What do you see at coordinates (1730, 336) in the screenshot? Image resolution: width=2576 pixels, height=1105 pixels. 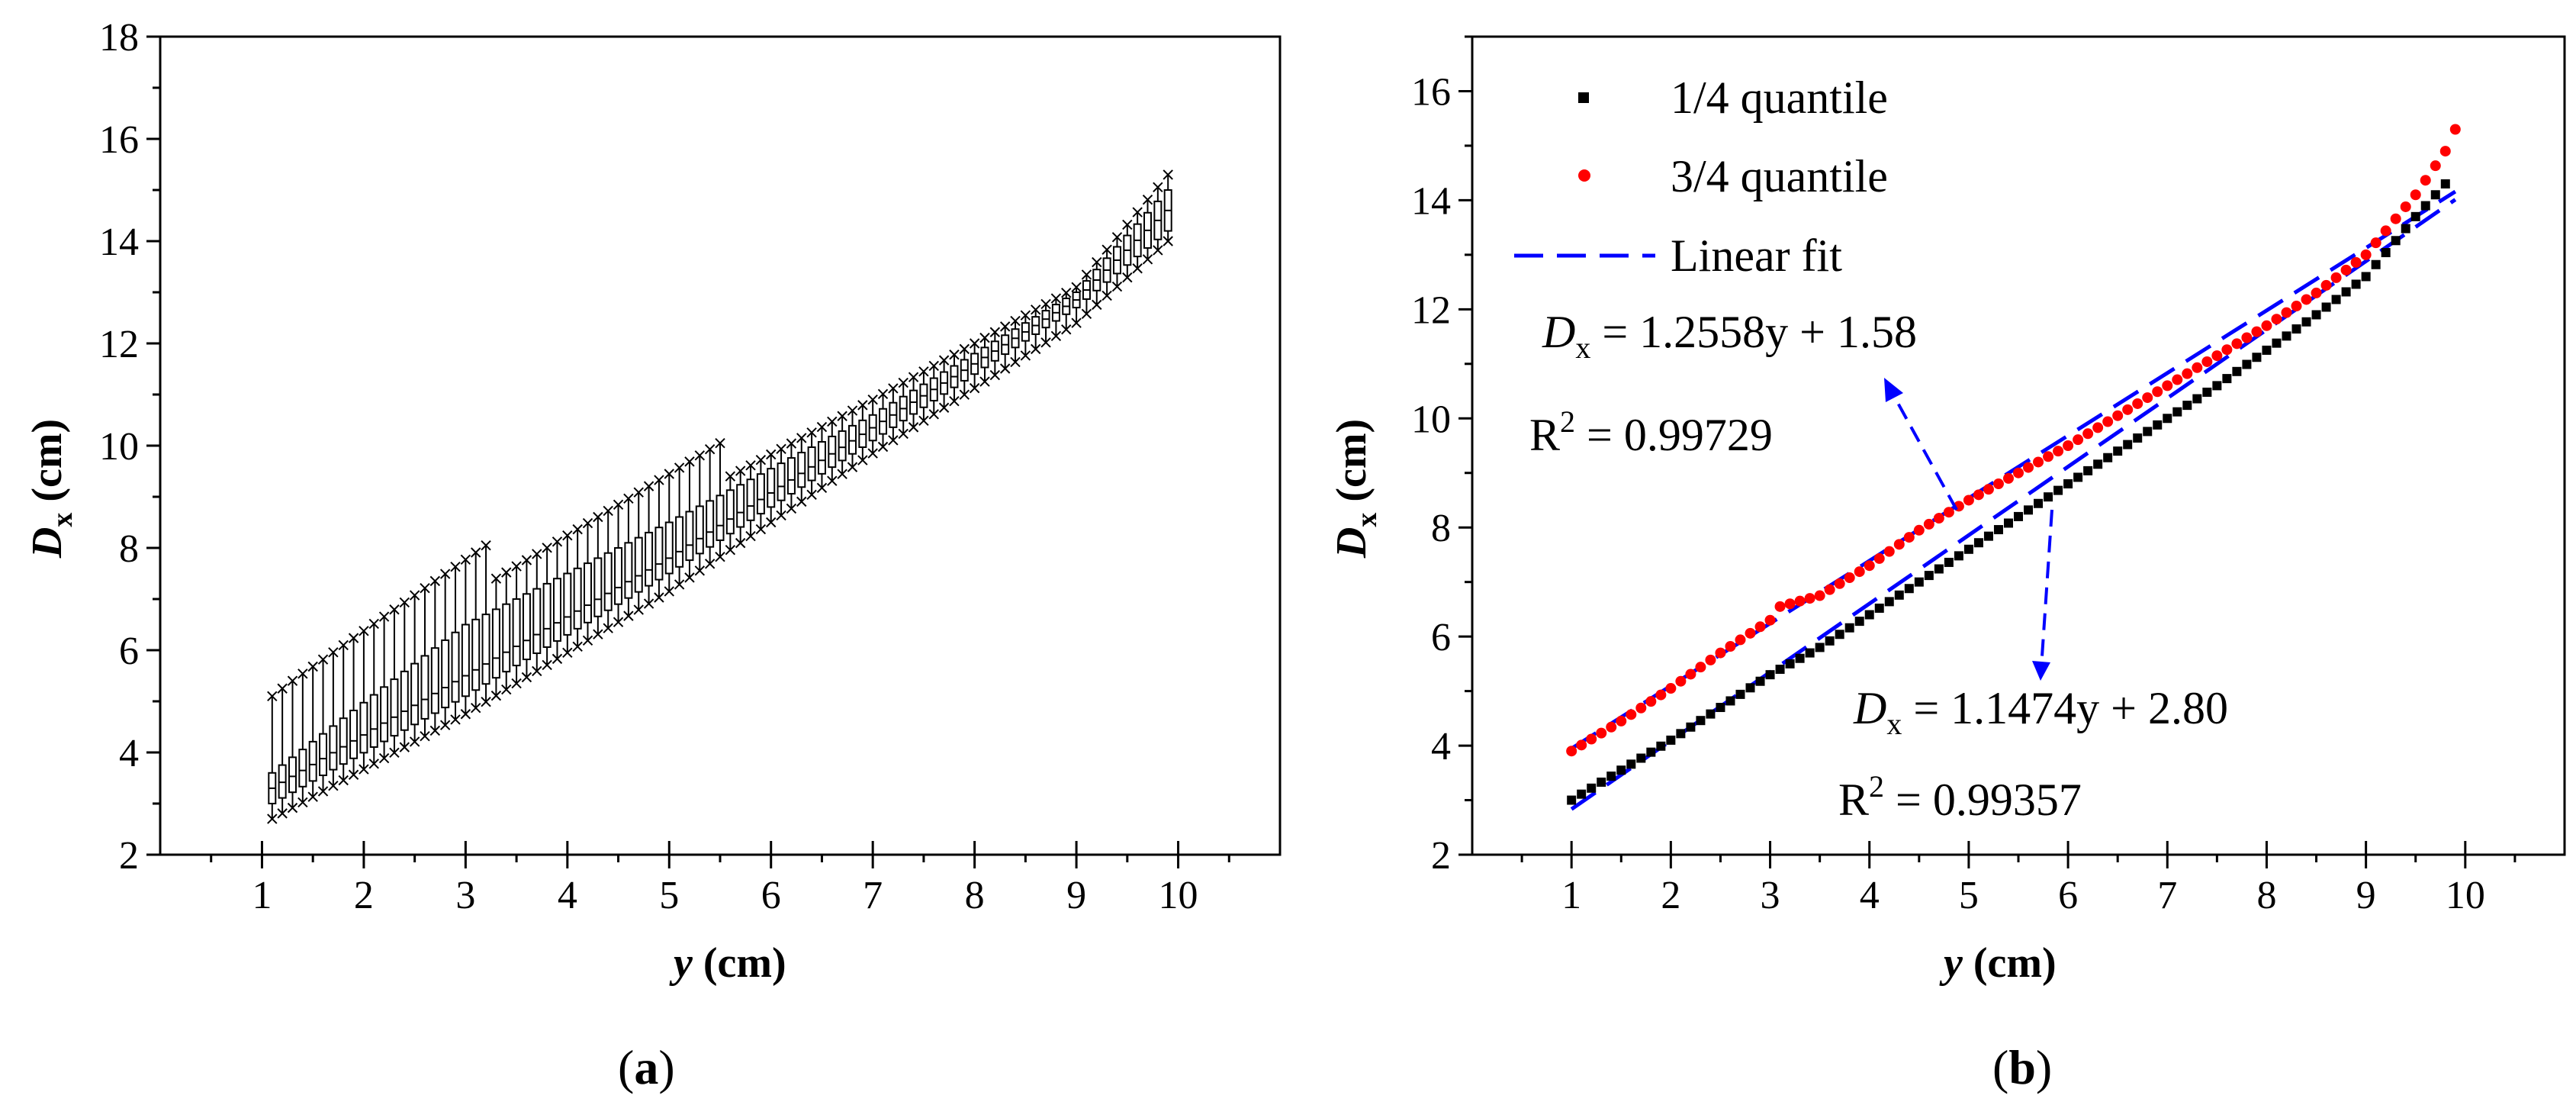 I see `fit-equation-q3: Dx = 1.2558y + 1.58` at bounding box center [1730, 336].